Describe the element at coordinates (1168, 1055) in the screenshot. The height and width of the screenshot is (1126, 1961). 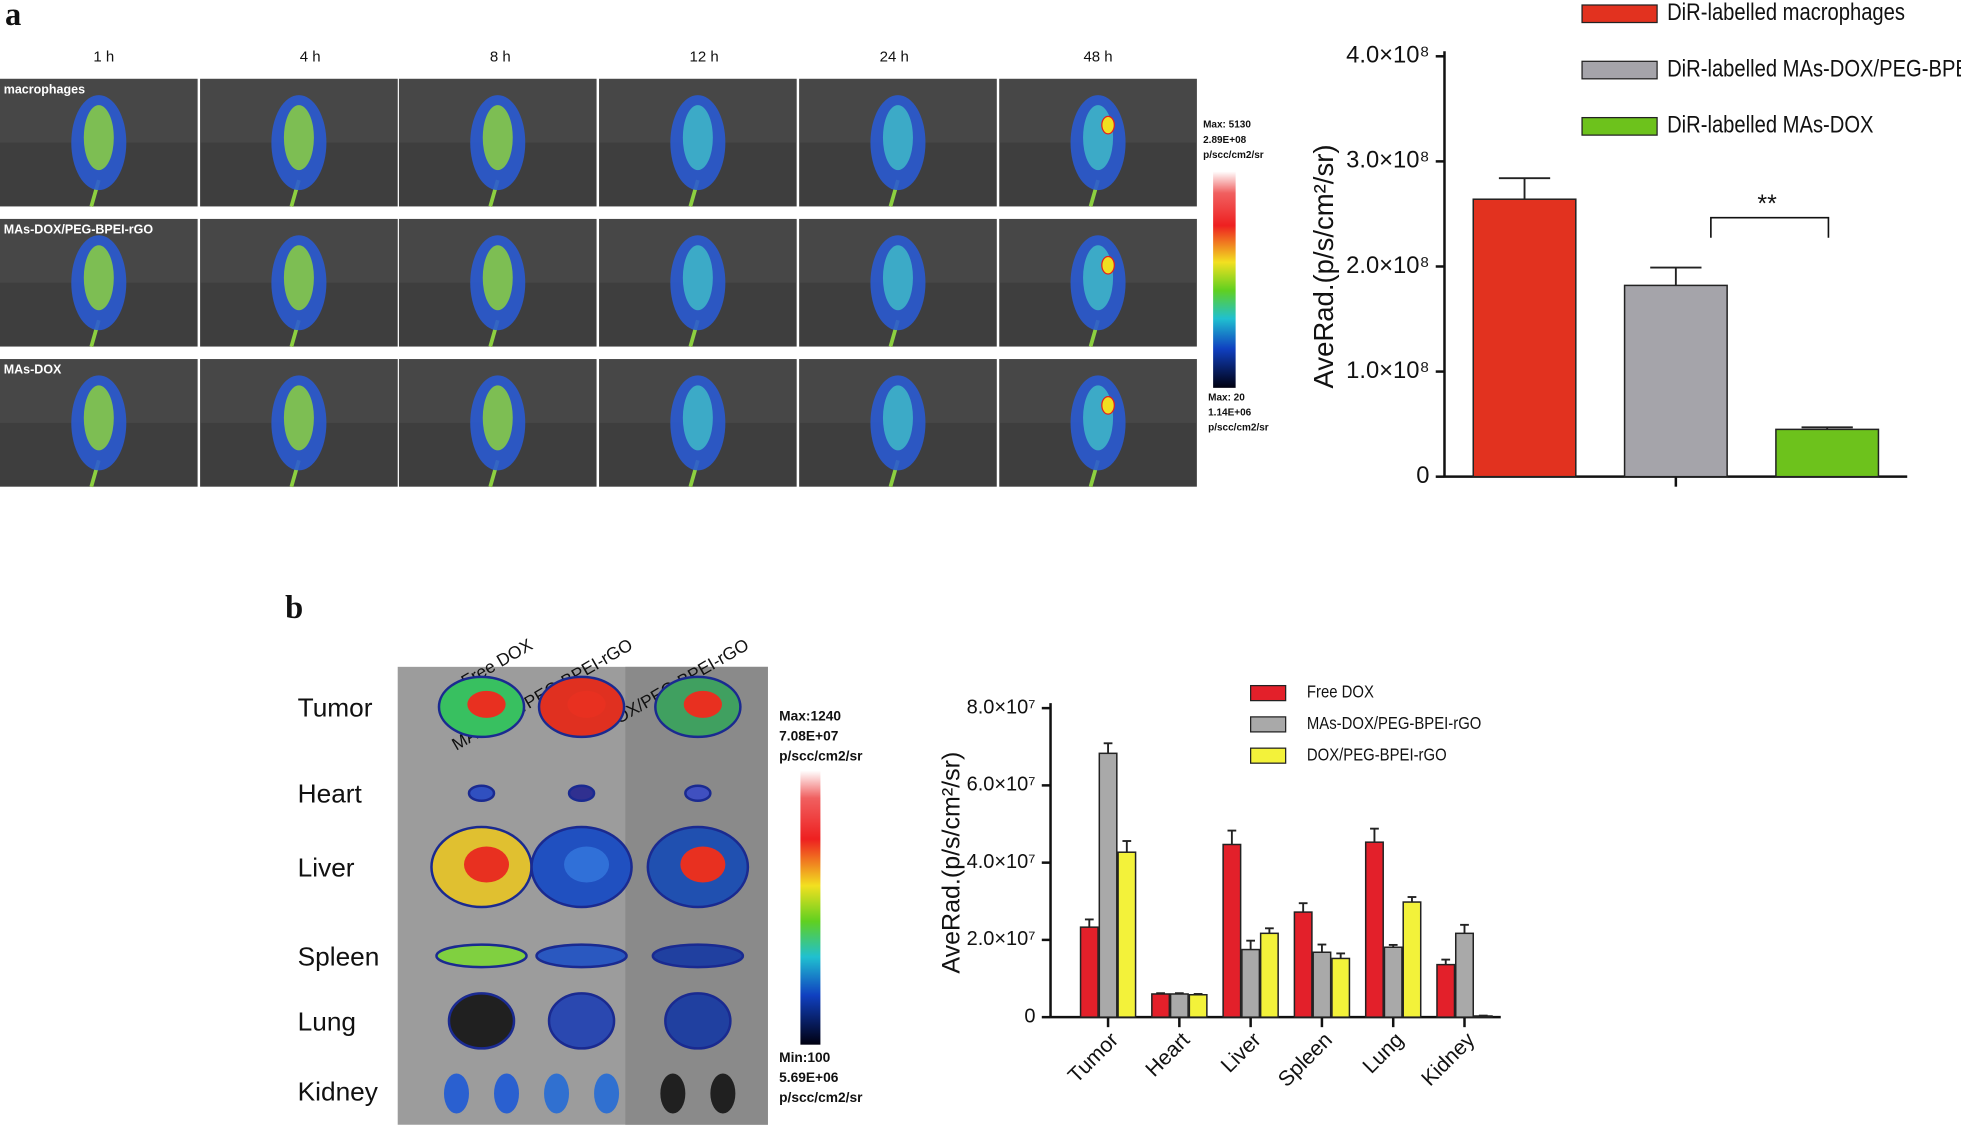
I see `x-tick-label: Heart` at that location.